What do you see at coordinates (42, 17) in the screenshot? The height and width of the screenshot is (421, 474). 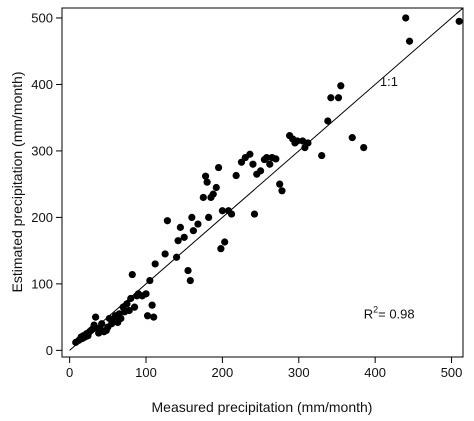 I see `y-tick-label: 500` at bounding box center [42, 17].